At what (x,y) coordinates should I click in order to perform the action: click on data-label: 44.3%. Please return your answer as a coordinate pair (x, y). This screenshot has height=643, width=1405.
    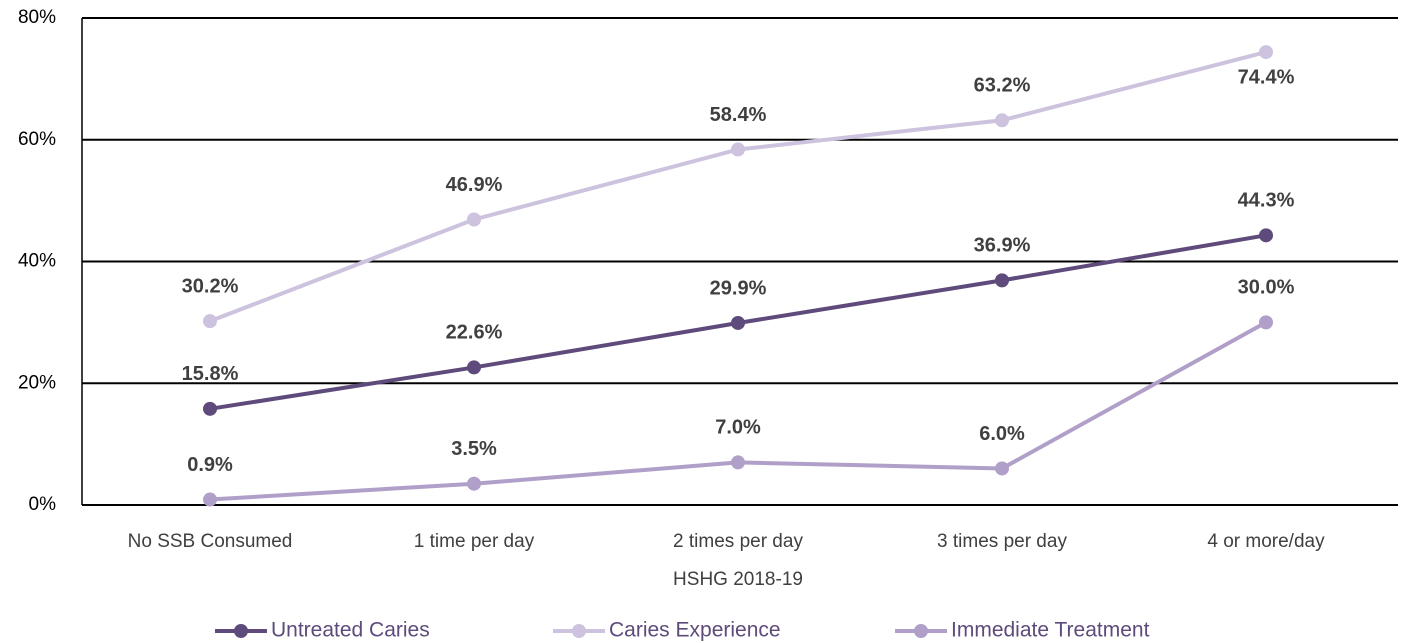
    Looking at the image, I should click on (1266, 201).